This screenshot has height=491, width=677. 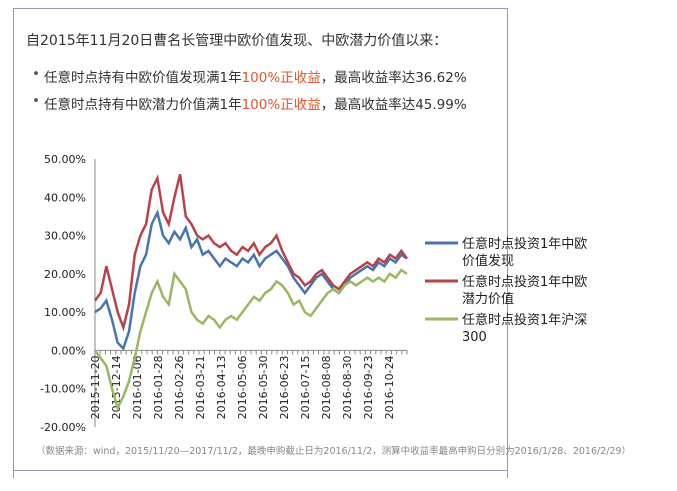 What do you see at coordinates (221, 387) in the screenshot?
I see `x-tick-label: 2016-04-13` at bounding box center [221, 387].